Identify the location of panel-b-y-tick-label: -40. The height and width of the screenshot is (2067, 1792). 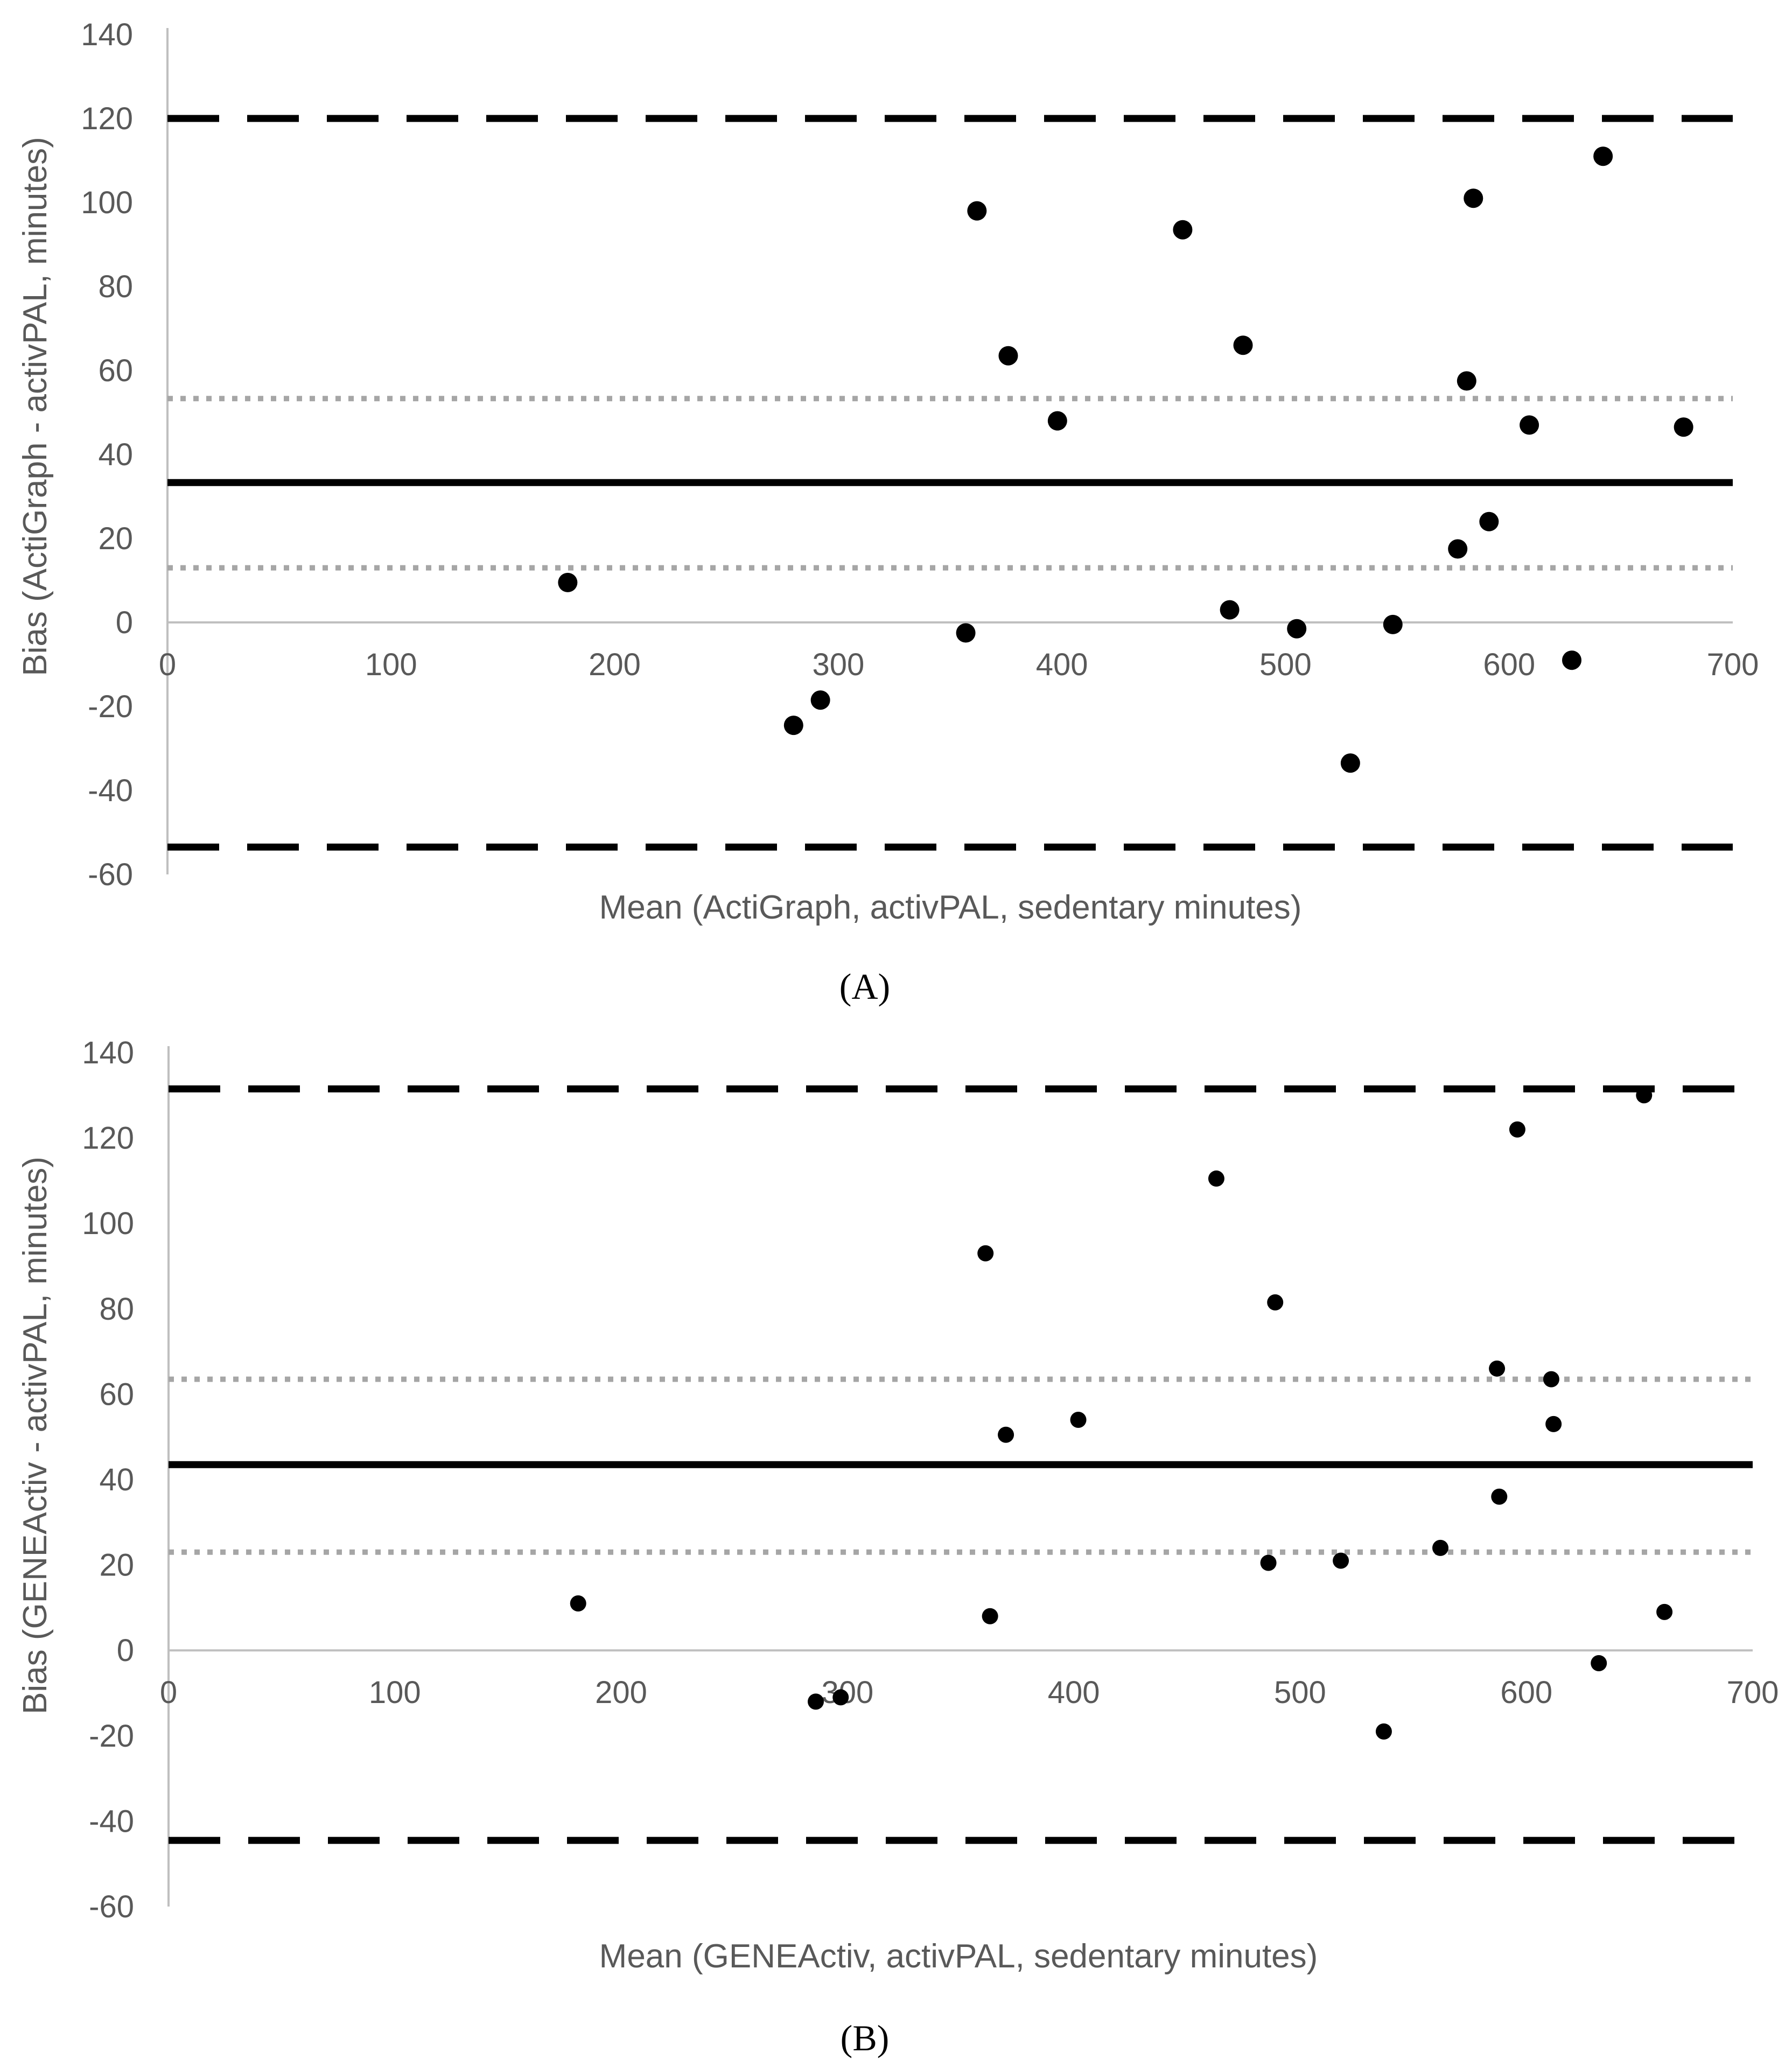
(111, 1821).